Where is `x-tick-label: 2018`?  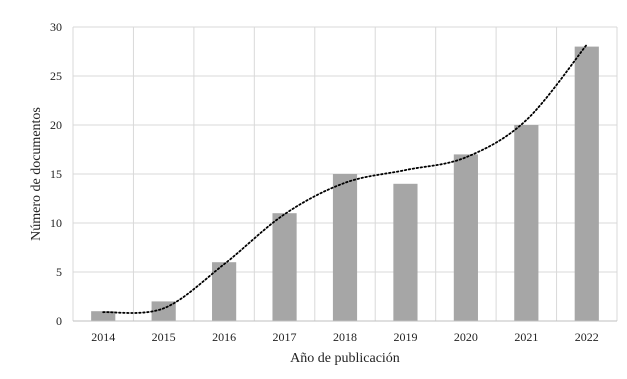
x-tick-label: 2018 is located at coordinates (345, 337).